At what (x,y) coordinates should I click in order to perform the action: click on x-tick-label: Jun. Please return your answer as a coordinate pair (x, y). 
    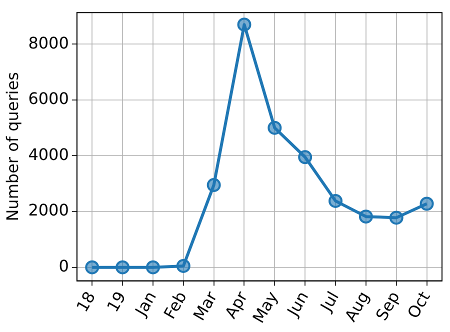
    Looking at the image, I should click on (297, 304).